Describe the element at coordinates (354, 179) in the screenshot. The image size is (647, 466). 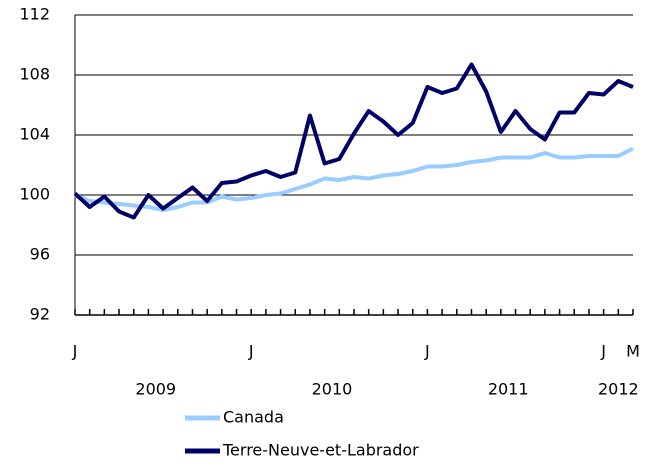
I see `series-line` at that location.